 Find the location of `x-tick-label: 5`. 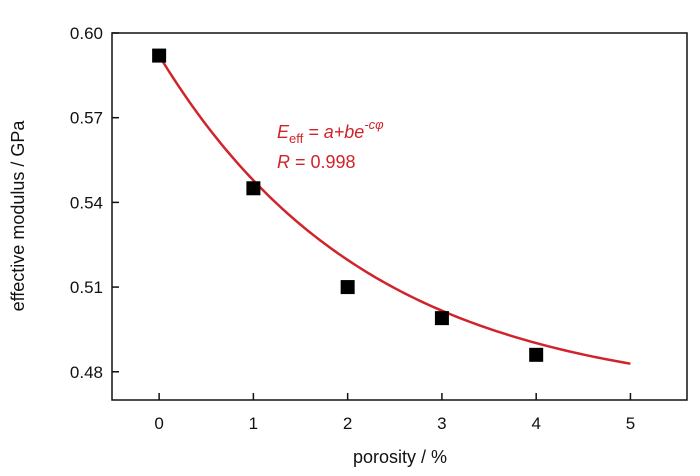

x-tick-label: 5 is located at coordinates (630, 423).